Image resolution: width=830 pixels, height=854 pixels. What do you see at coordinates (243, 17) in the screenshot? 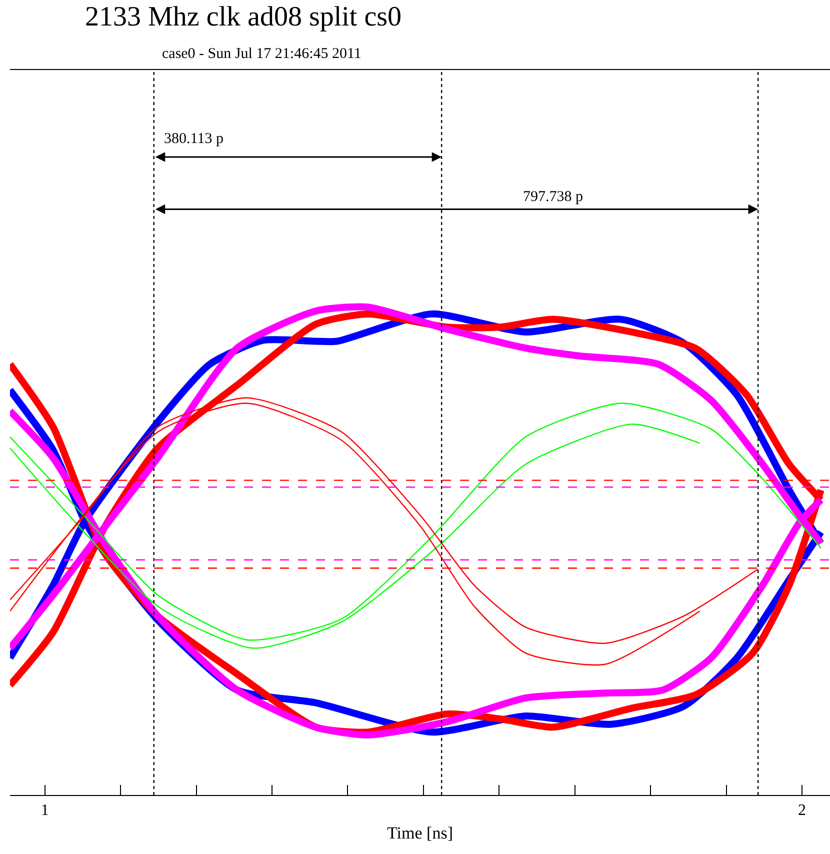
I see `chart-title: 2133 Mhz clk ad08 split cs0` at bounding box center [243, 17].